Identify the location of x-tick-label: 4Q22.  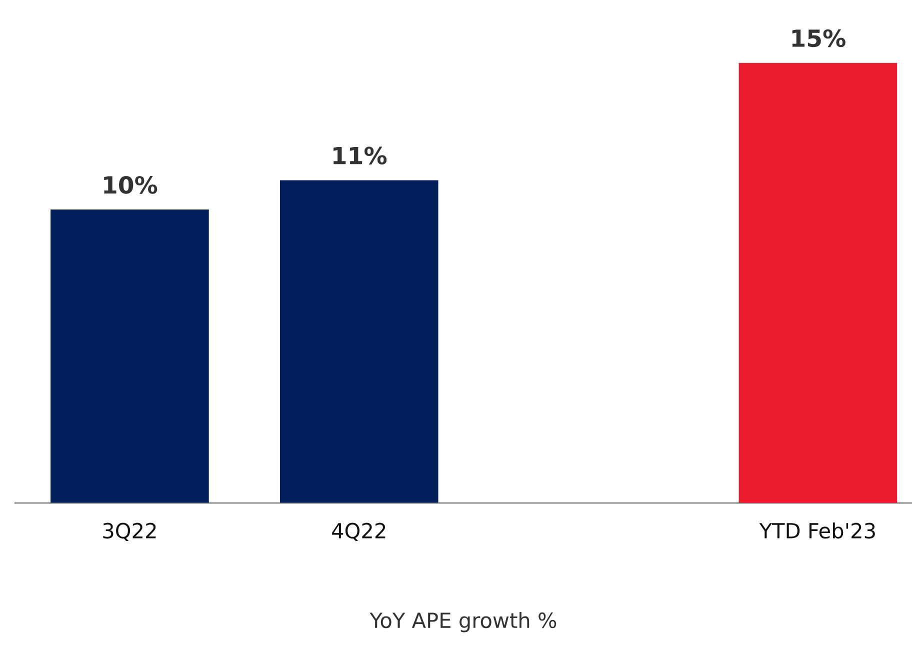
(359, 531).